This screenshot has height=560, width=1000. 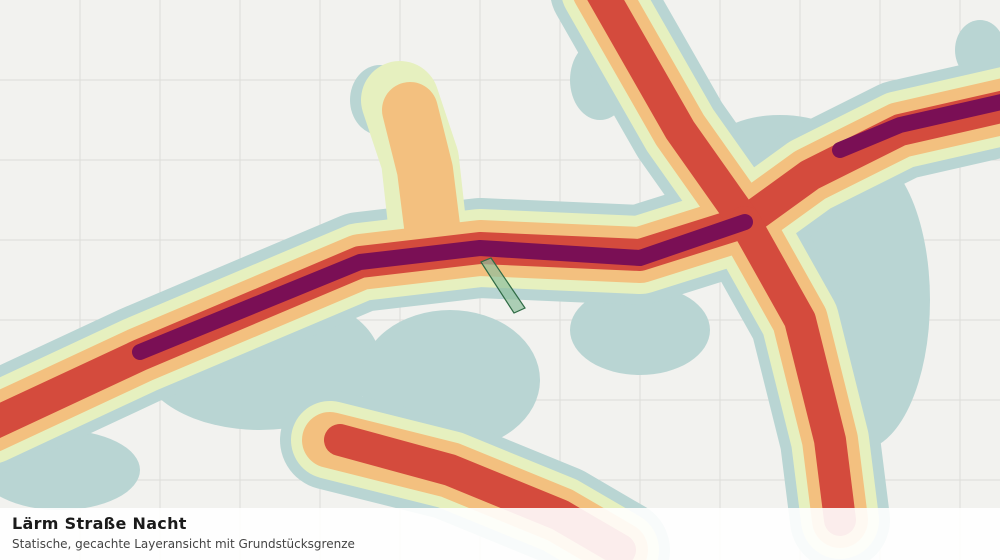 What do you see at coordinates (503, 285) in the screenshot?
I see `parcel-boundary` at bounding box center [503, 285].